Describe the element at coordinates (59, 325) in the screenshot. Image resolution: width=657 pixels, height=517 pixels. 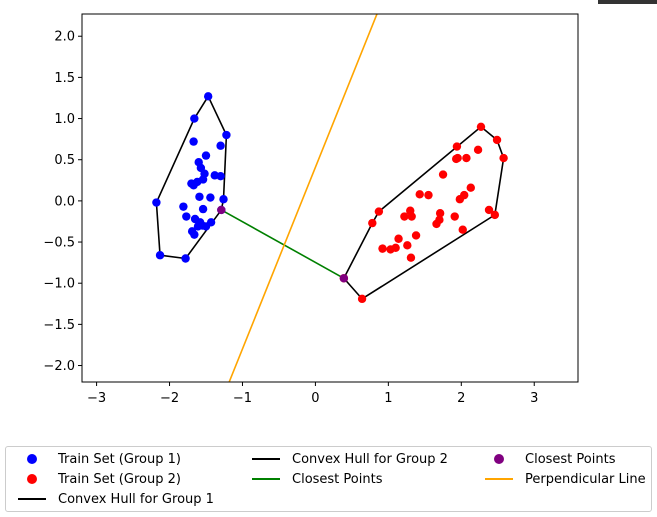
I see `y-tick-label: −1.5` at that location.